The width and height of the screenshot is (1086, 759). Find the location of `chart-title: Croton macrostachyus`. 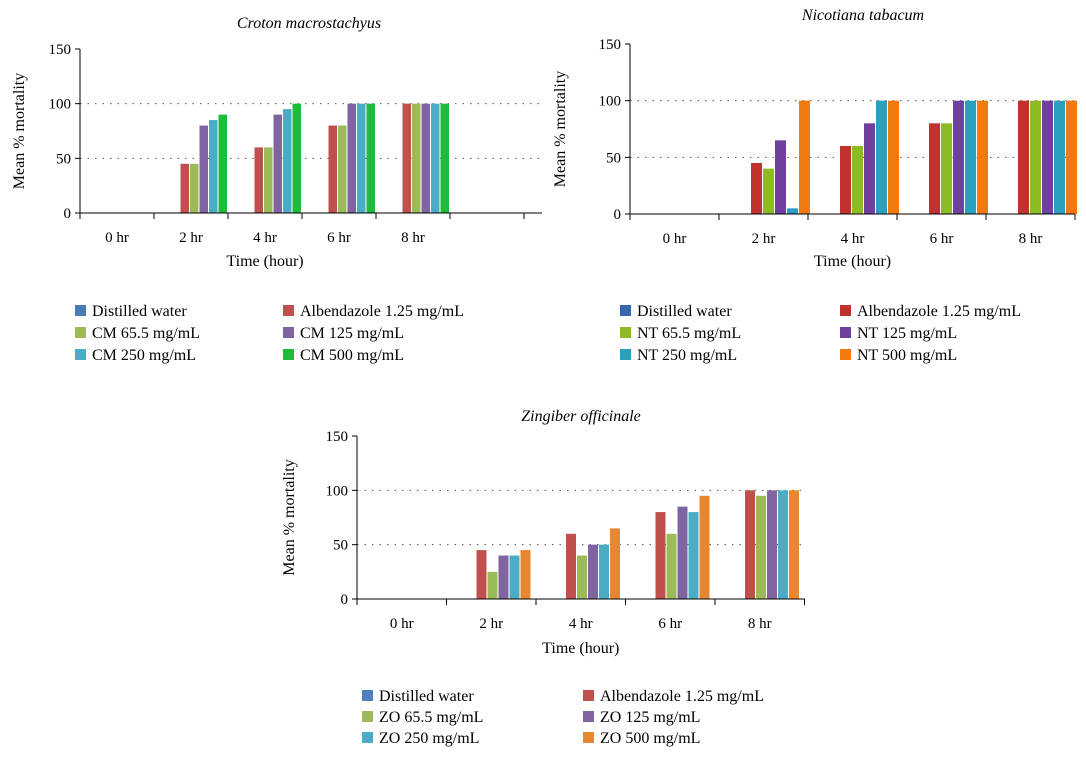

chart-title: Croton macrostachyus is located at coordinates (309, 23).